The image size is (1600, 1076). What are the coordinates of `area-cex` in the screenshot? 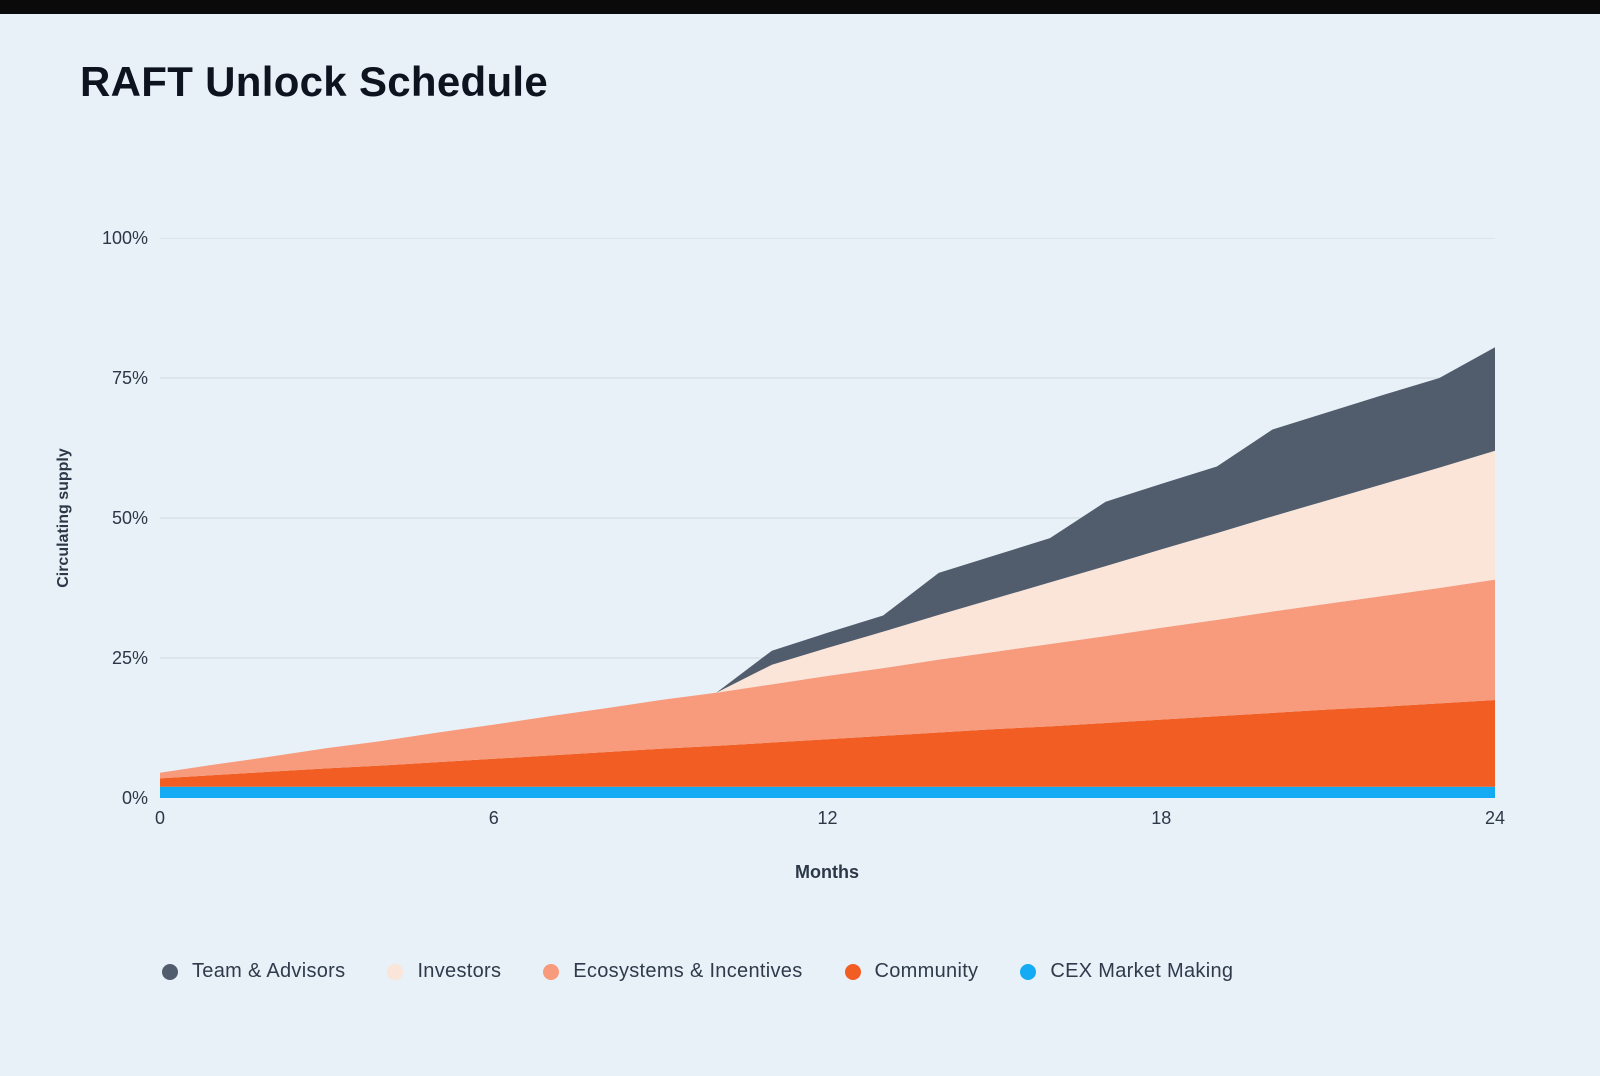 It's located at (827, 792).